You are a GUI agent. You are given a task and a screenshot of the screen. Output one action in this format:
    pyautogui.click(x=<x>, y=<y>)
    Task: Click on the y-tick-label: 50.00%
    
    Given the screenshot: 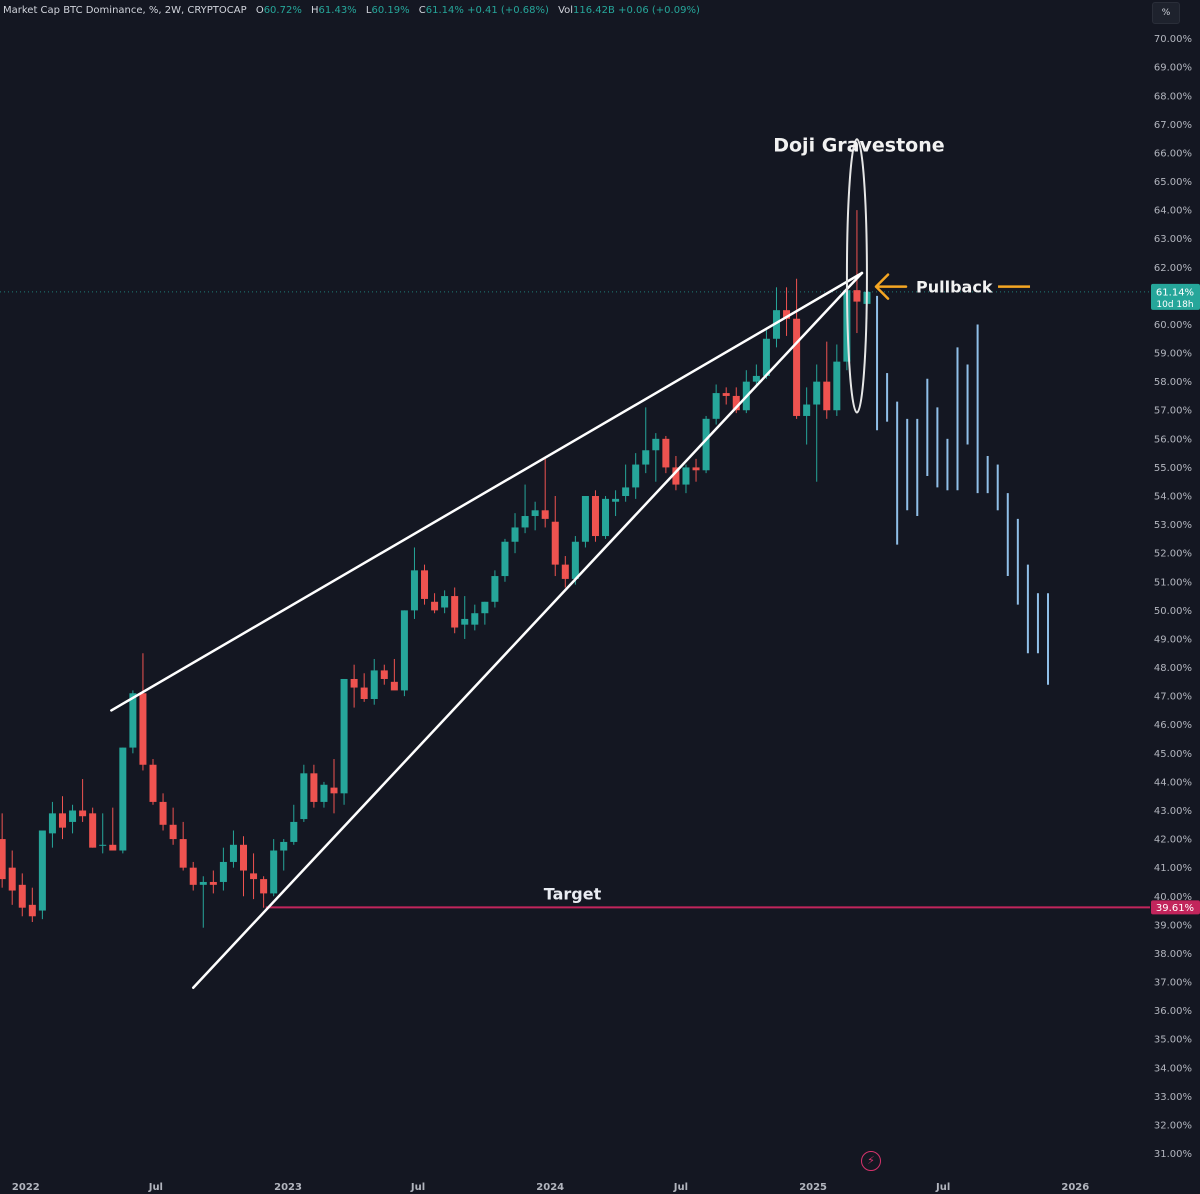 What is the action you would take?
    pyautogui.click(x=1173, y=611)
    